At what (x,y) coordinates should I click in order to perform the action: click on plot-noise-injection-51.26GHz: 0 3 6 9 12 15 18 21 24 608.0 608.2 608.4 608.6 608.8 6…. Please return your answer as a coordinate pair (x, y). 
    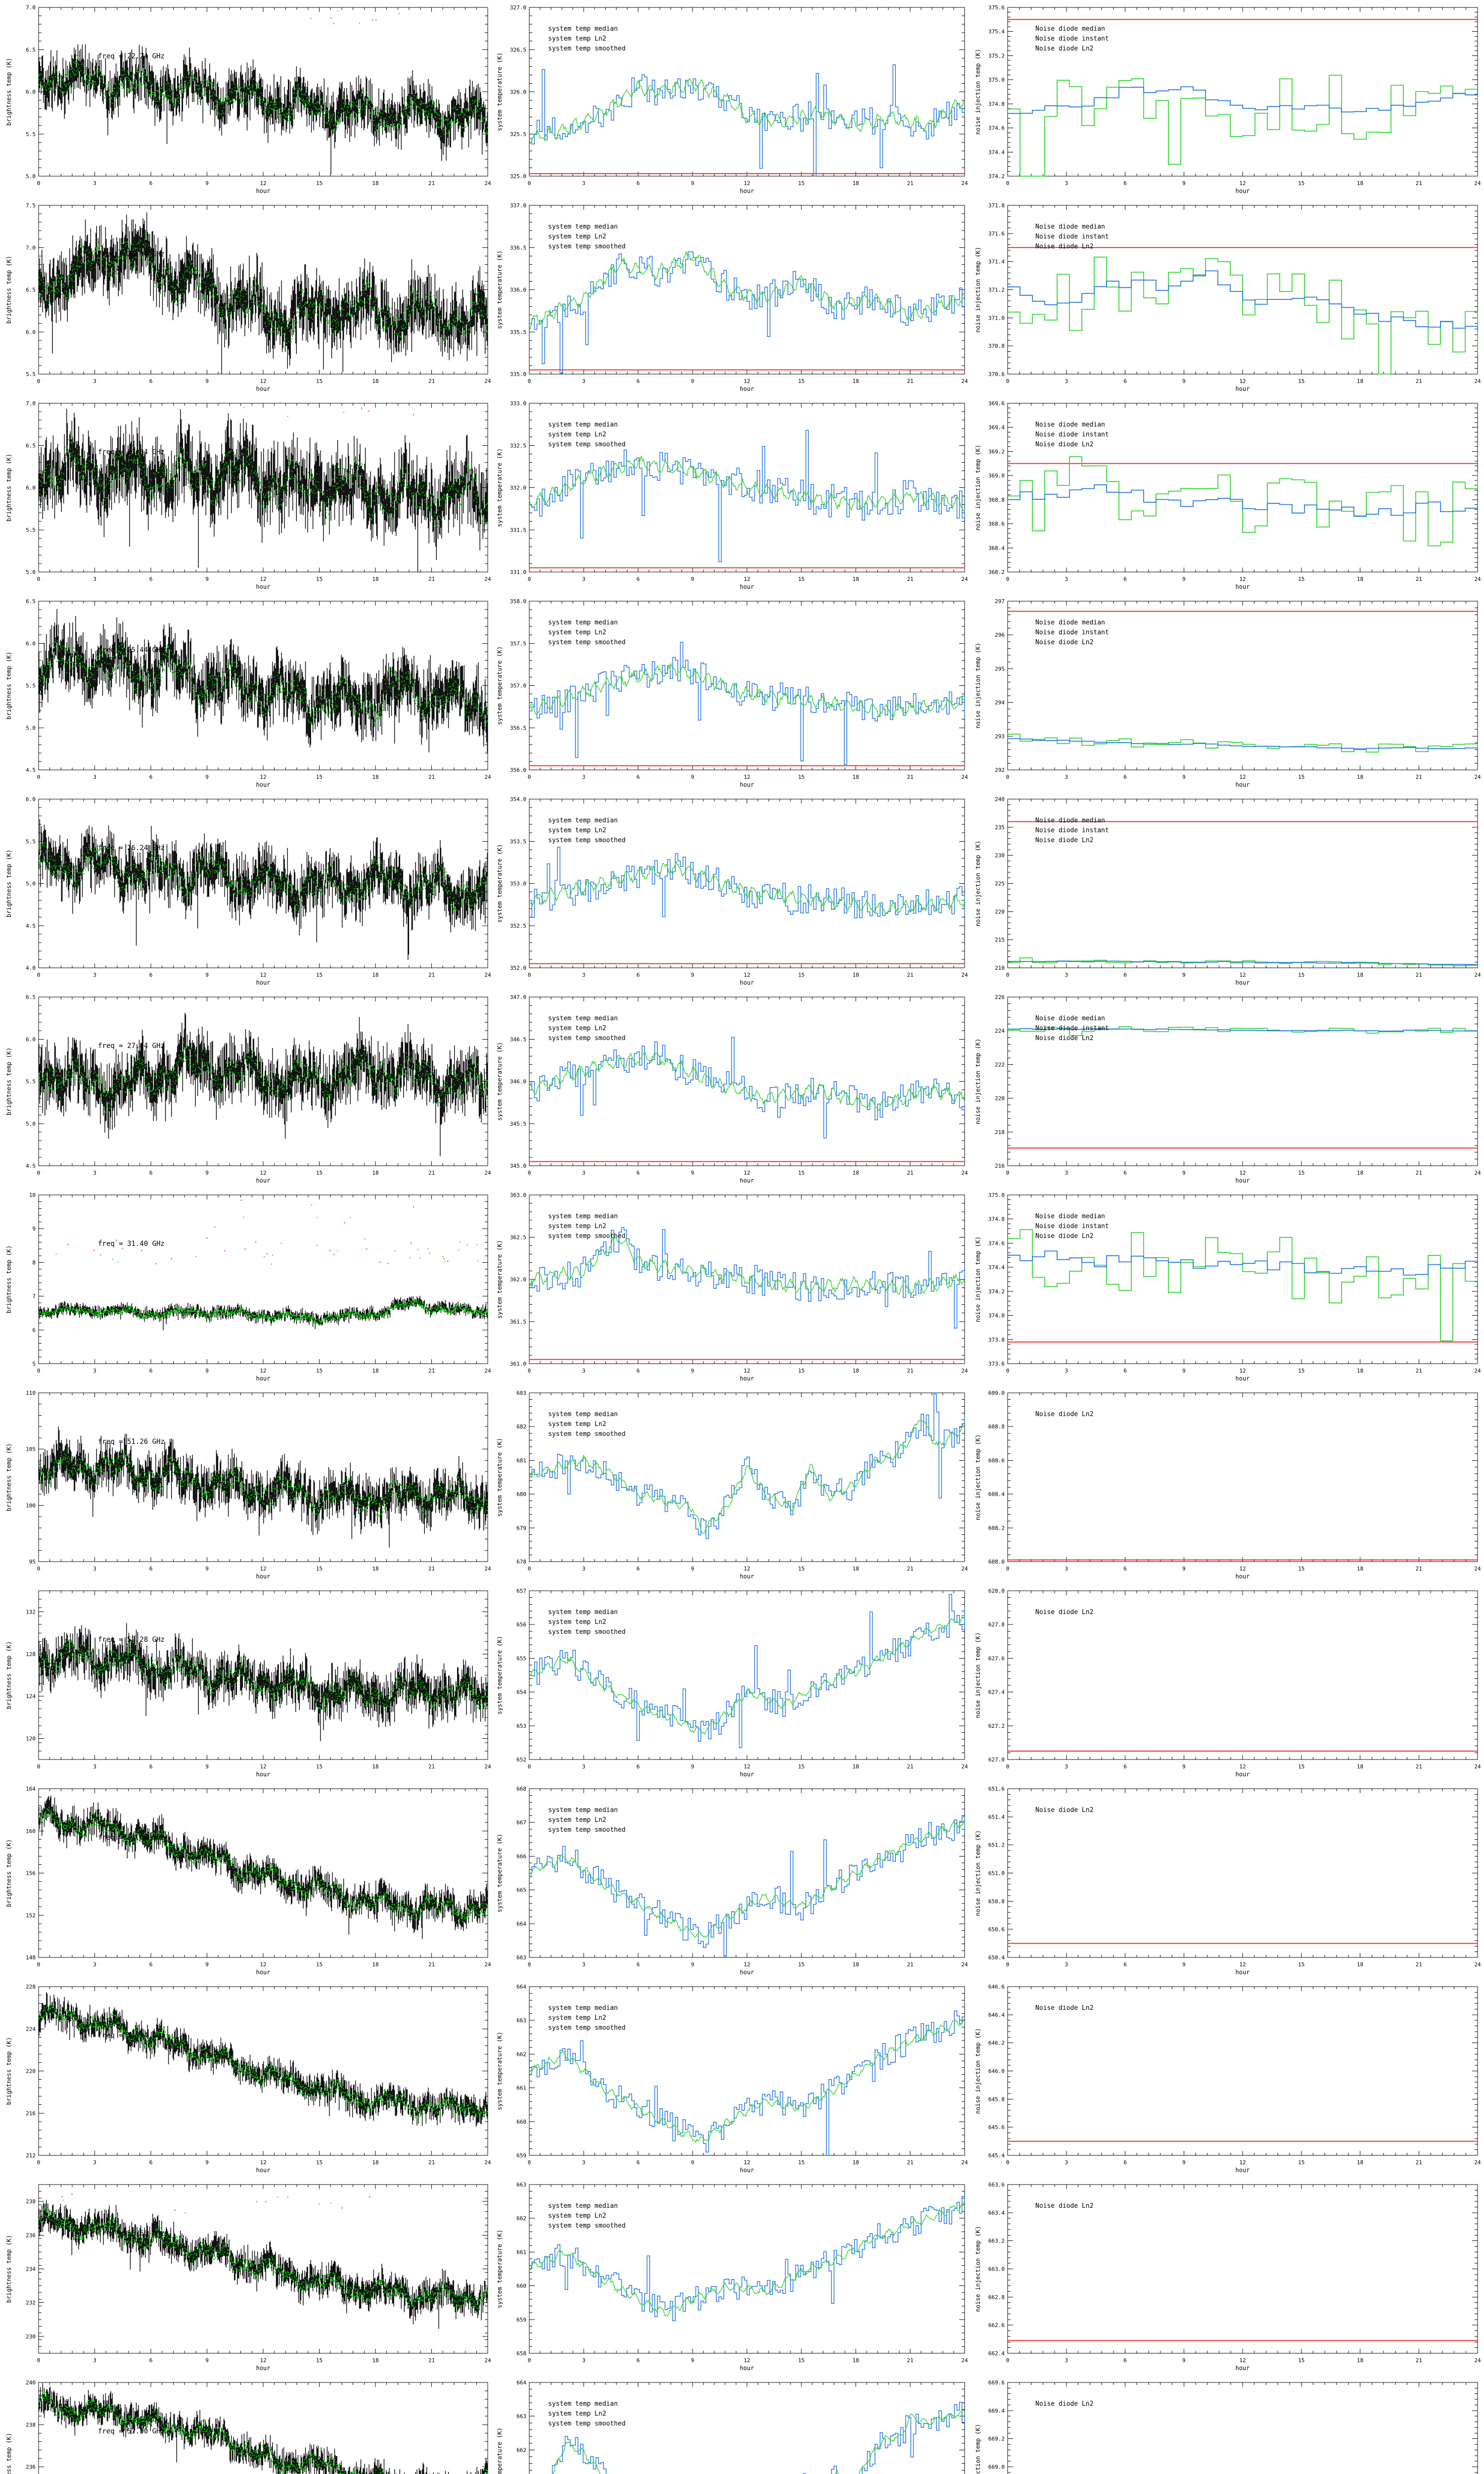
    Looking at the image, I should click on (1227, 1485).